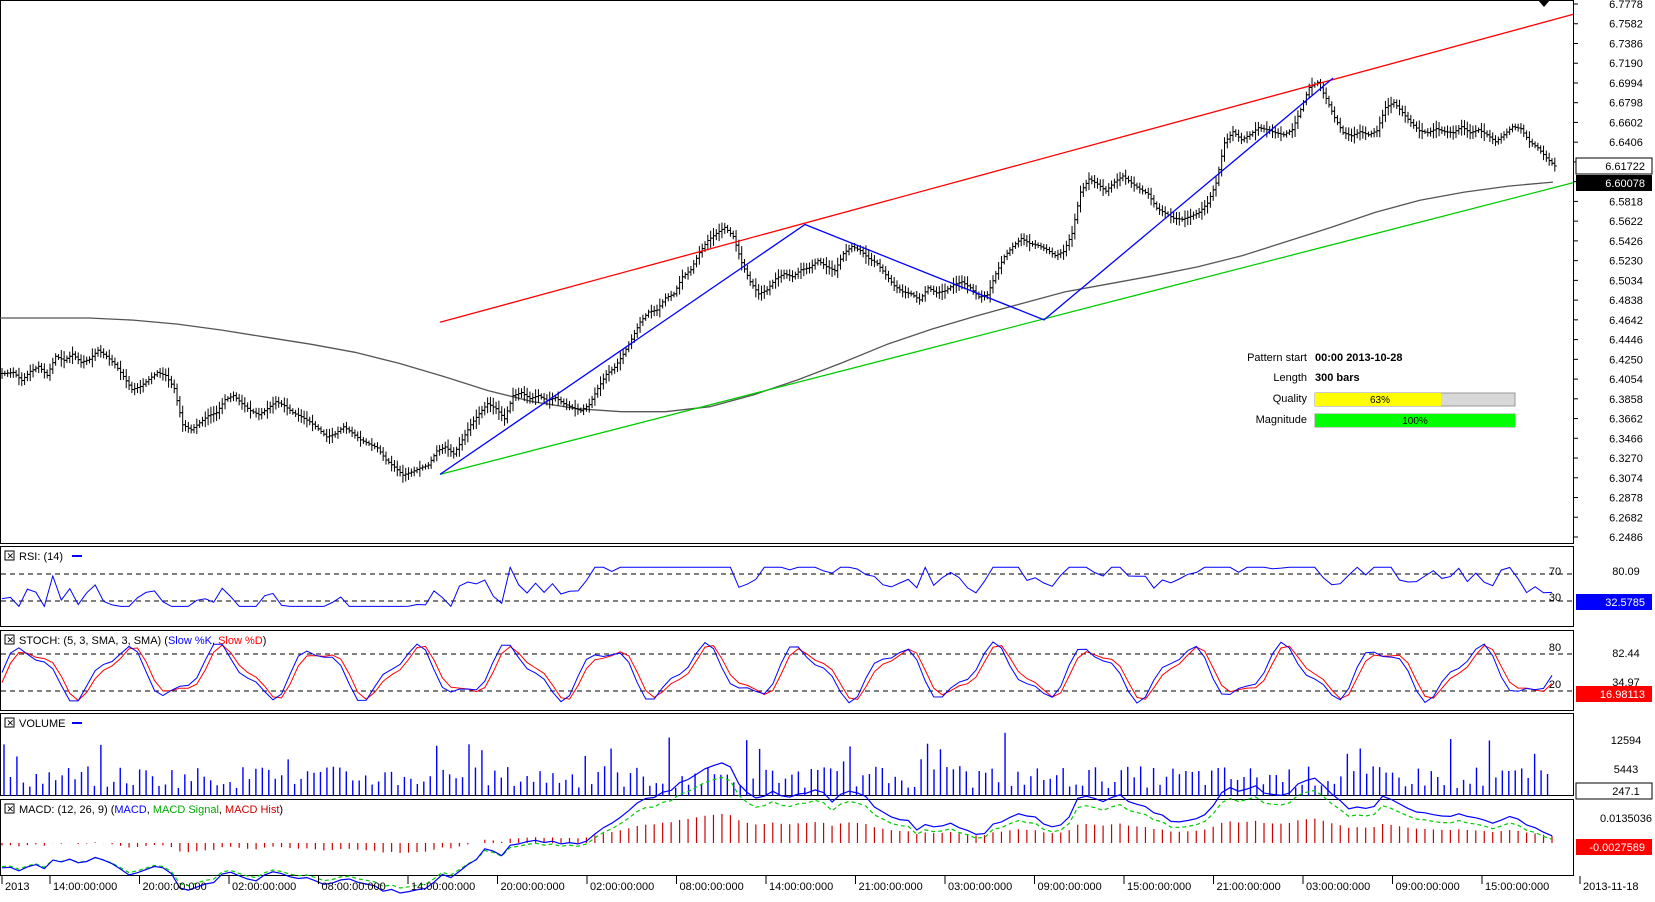 The width and height of the screenshot is (1655, 902). I want to click on time-tick-label: 02:00:00:000, so click(264, 887).